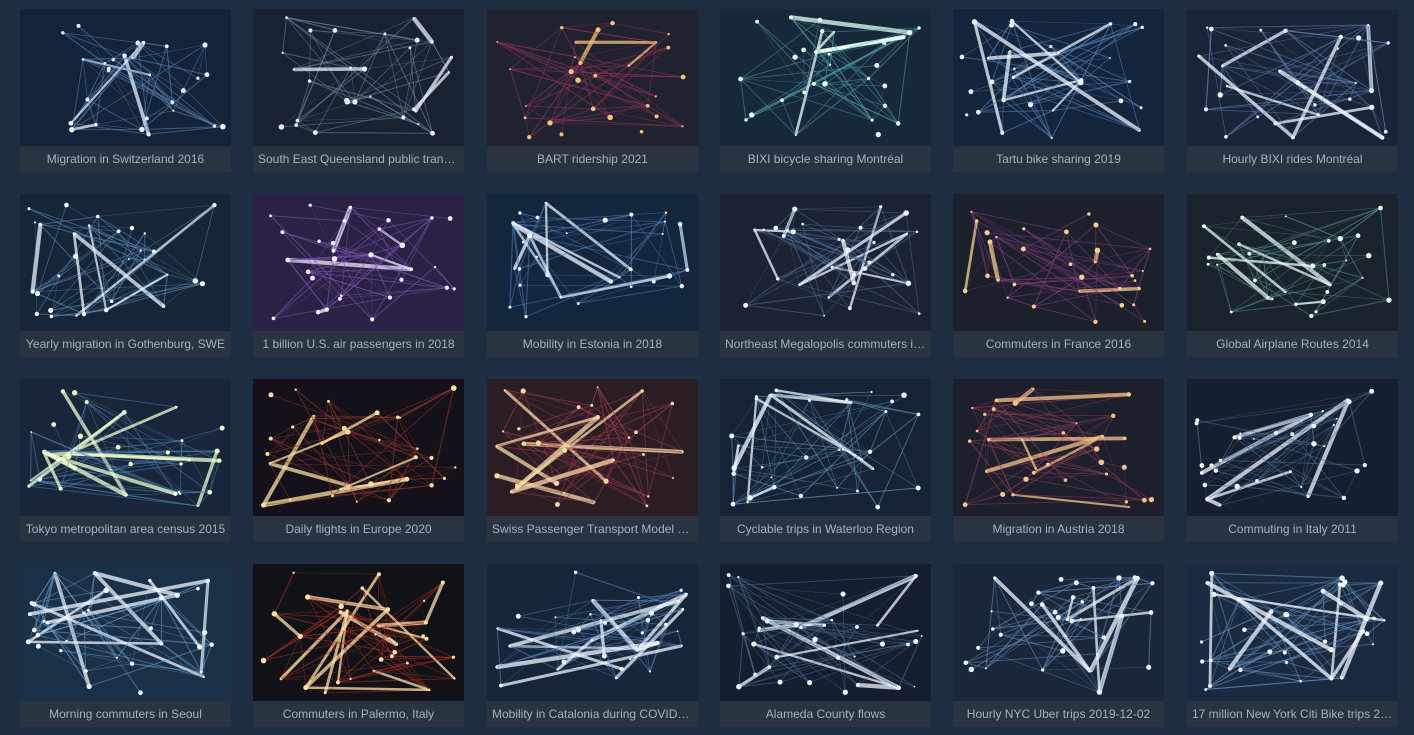  I want to click on gallery-card: Mobility in Estonia in 2018, so click(592, 275).